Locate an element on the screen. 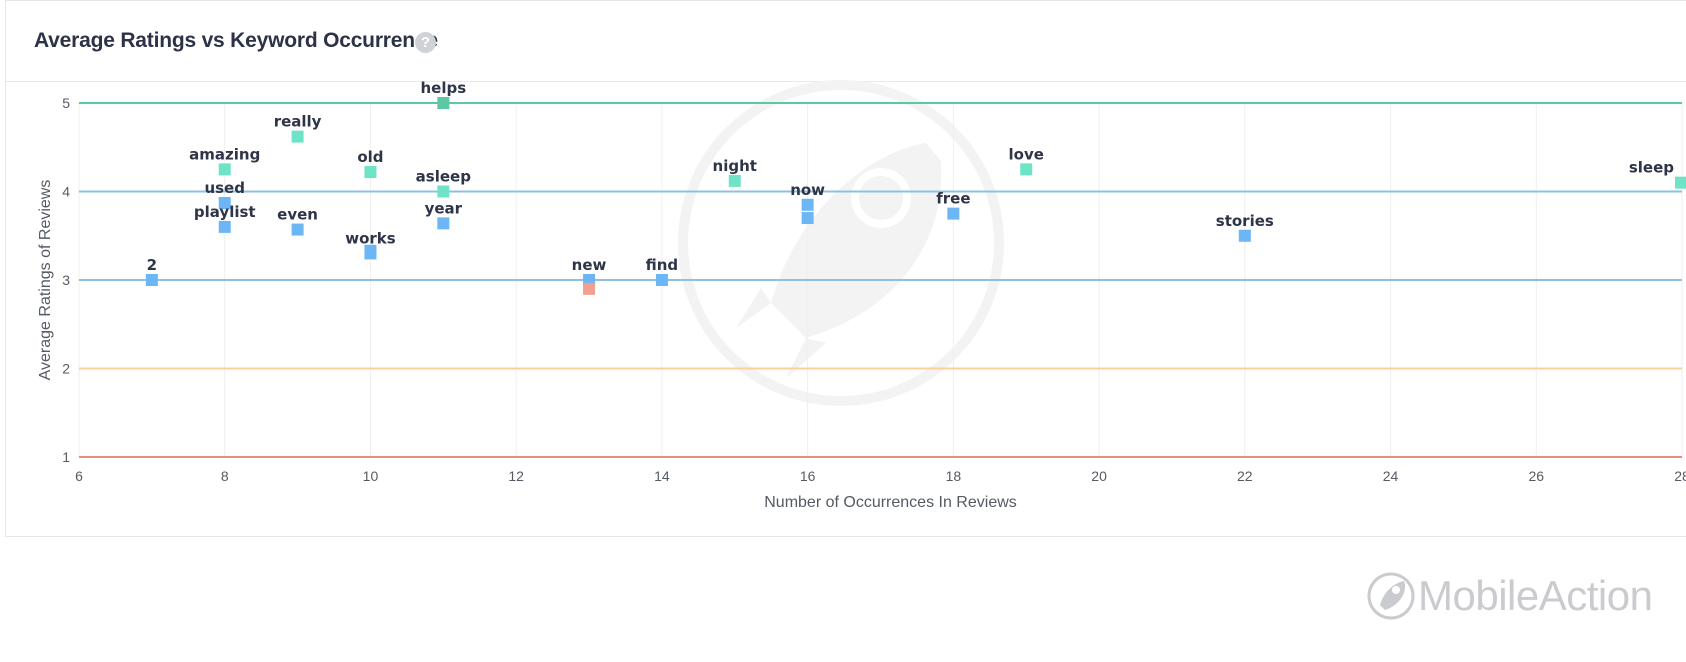 The width and height of the screenshot is (1686, 662). x-tick-label: 22 is located at coordinates (1245, 476).